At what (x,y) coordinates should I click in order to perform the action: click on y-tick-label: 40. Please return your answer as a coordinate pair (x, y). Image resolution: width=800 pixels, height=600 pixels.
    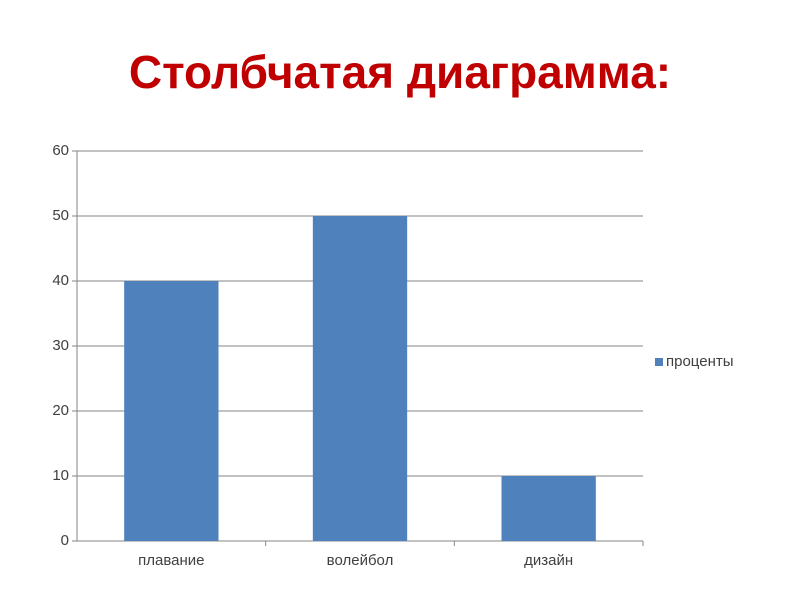
    Looking at the image, I should click on (60, 280).